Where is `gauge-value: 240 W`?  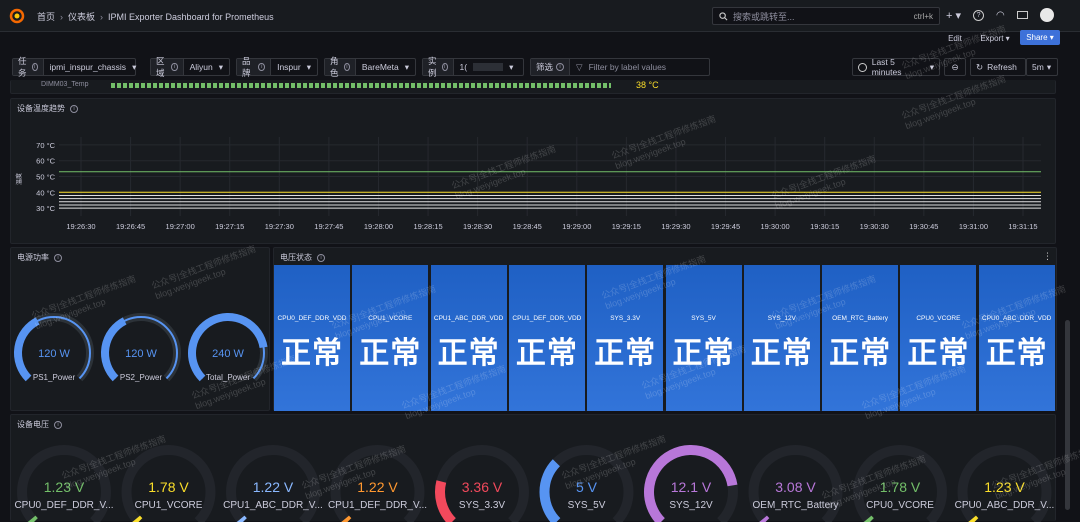
gauge-value: 240 W is located at coordinates (228, 354).